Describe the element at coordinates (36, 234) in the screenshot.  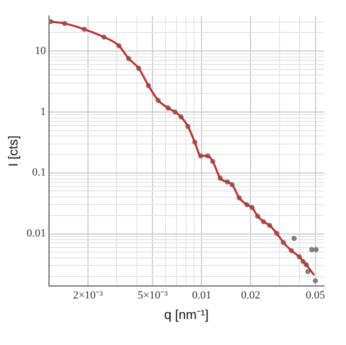
I see `y-tick-label: 0.01` at that location.